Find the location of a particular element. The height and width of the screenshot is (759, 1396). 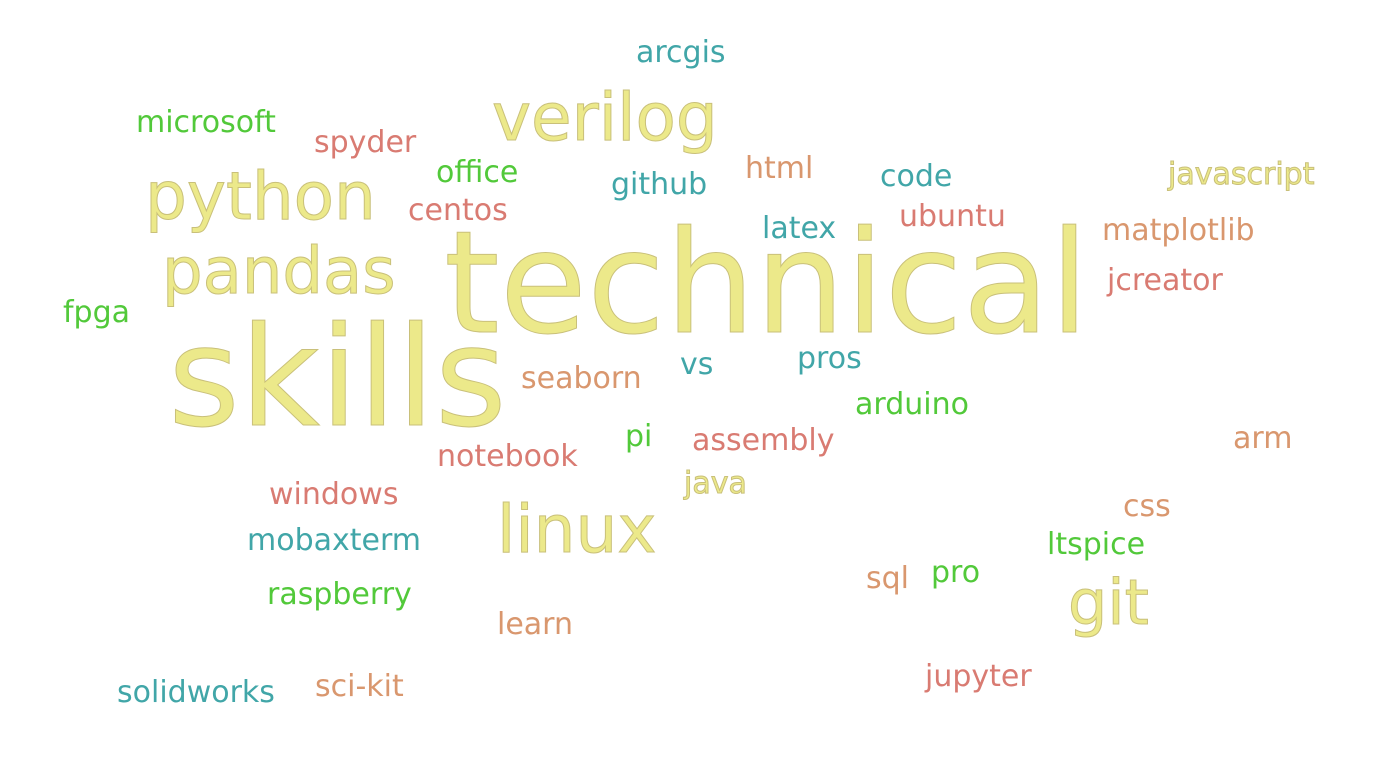

word-java: java is located at coordinates (716, 483).